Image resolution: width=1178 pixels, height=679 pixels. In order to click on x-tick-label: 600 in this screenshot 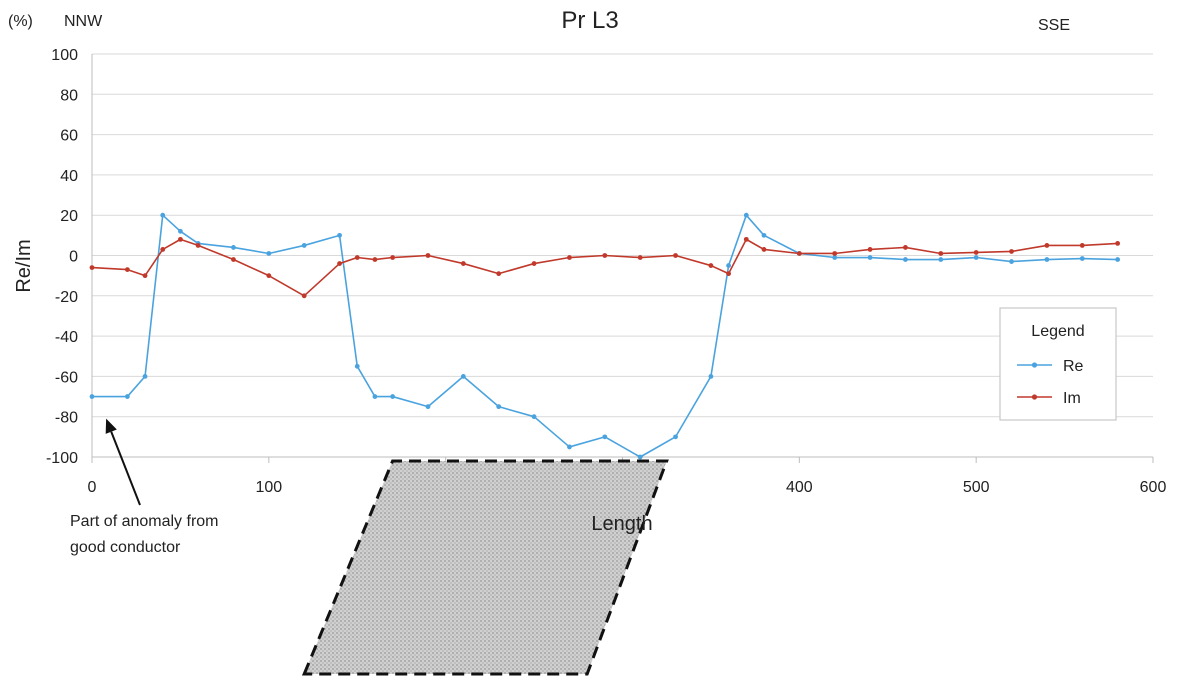, I will do `click(1153, 487)`.